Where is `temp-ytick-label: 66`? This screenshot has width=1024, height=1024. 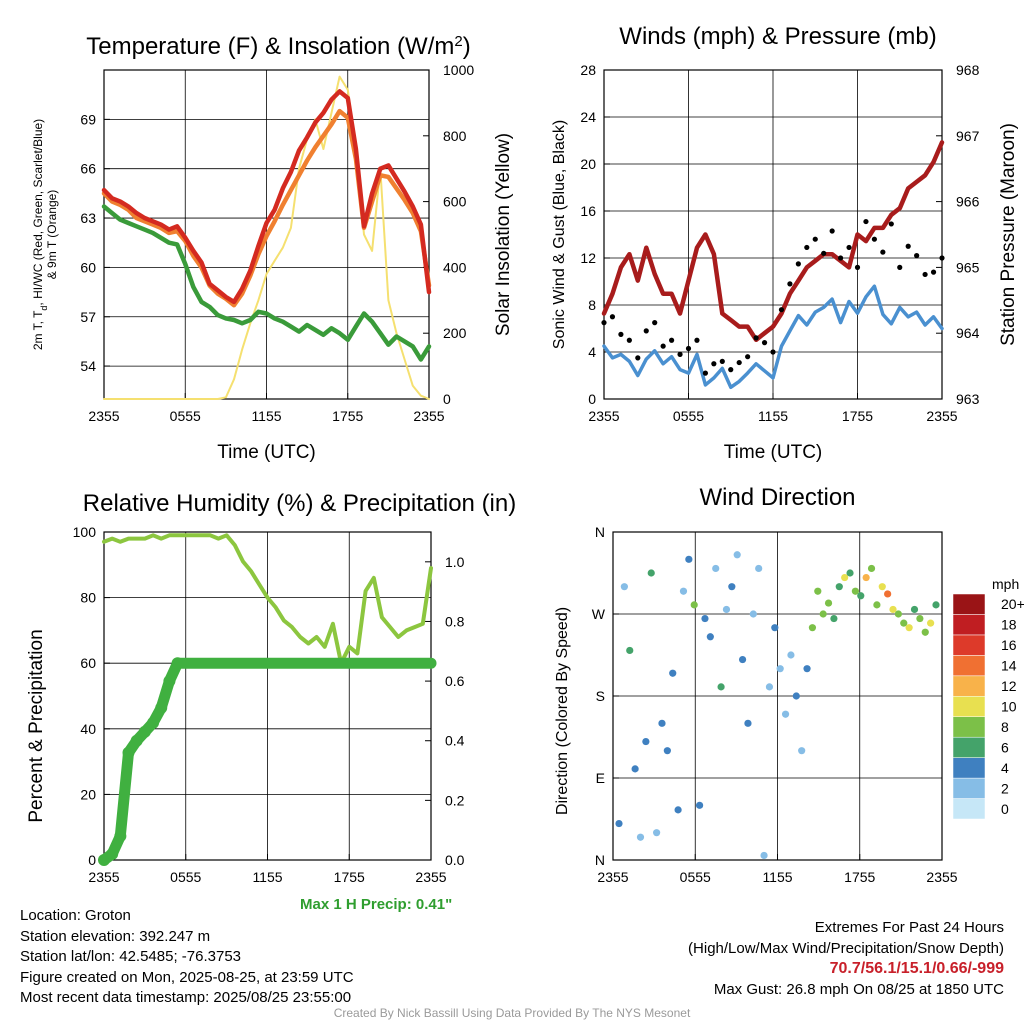
temp-ytick-label: 66 is located at coordinates (88, 169).